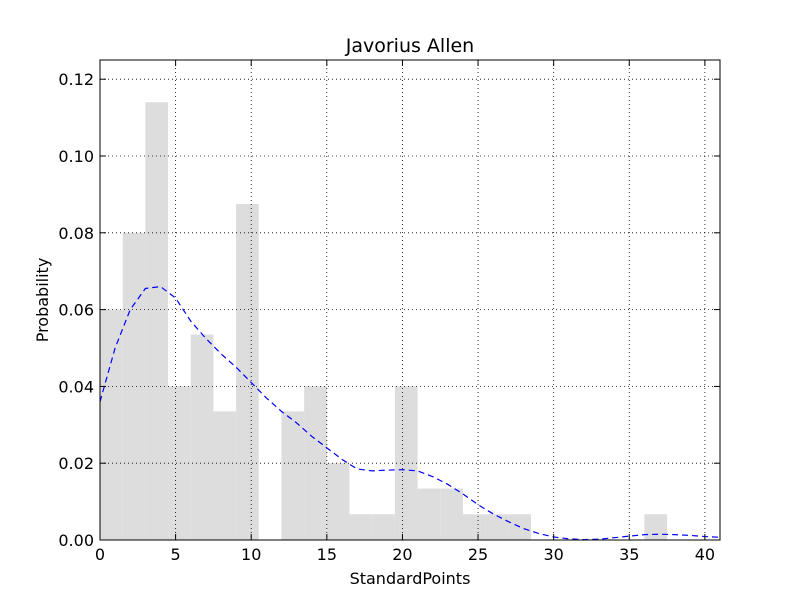 The height and width of the screenshot is (600, 800). Describe the element at coordinates (327, 554) in the screenshot. I see `x-tick-label: 15` at that location.